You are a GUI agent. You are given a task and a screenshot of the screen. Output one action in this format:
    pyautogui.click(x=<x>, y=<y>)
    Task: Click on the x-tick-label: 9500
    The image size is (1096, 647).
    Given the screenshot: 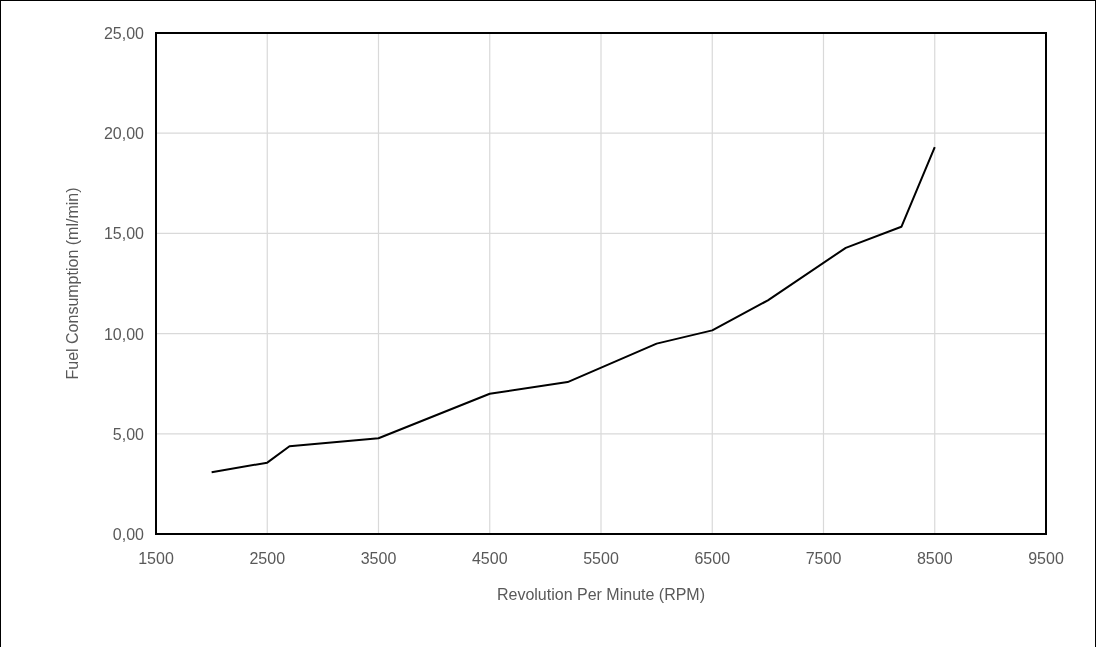 What is the action you would take?
    pyautogui.click(x=1046, y=558)
    